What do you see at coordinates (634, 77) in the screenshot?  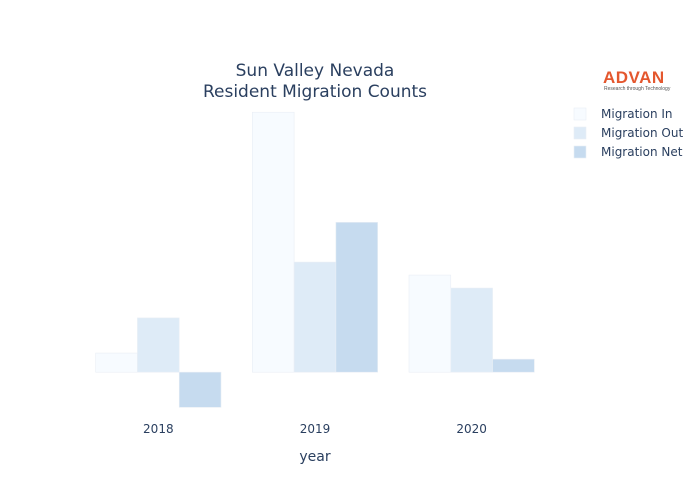 I see `logo-wordmark: ADVAN` at bounding box center [634, 77].